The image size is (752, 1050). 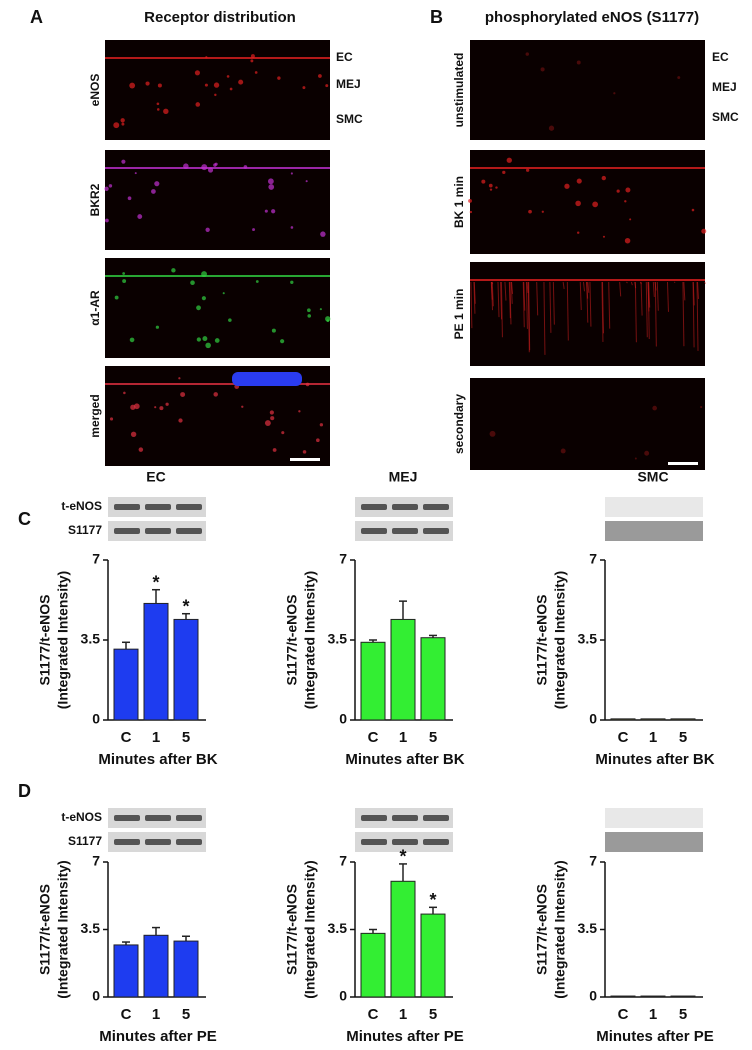 I want to click on scale-bar, so click(x=305, y=459).